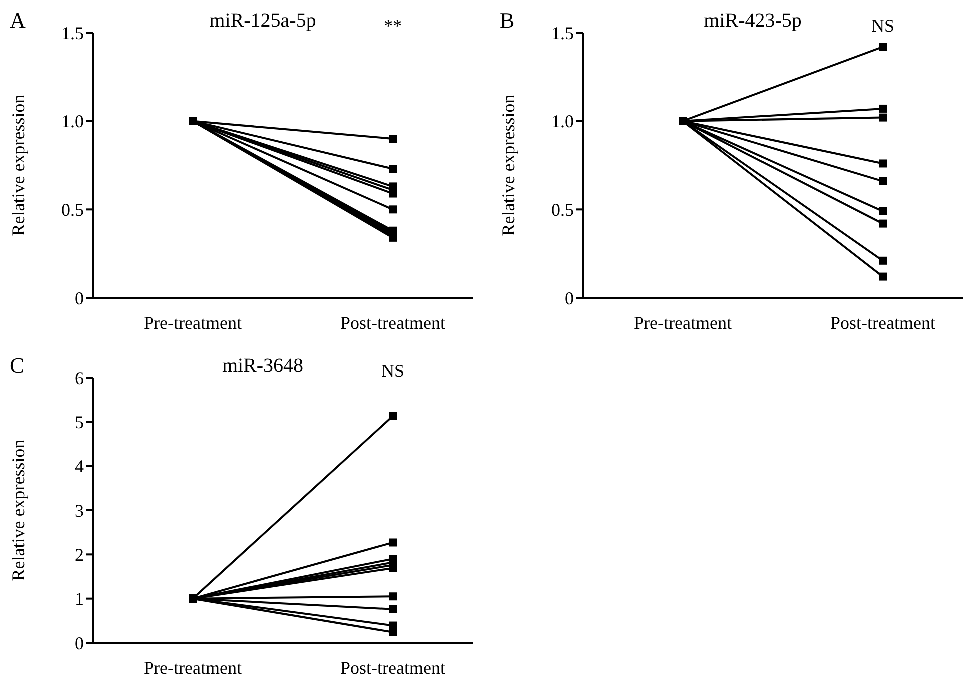  What do you see at coordinates (753, 21) in the screenshot?
I see `chart-title: miR-423-5p` at bounding box center [753, 21].